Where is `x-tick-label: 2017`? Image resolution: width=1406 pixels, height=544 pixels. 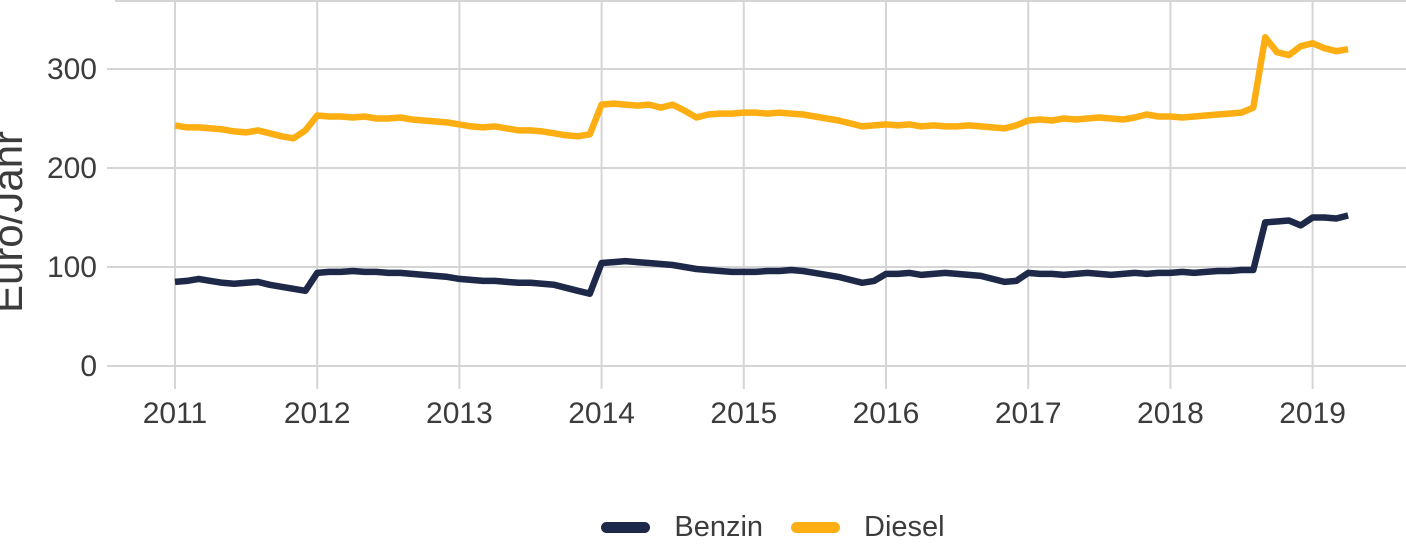
x-tick-label: 2017 is located at coordinates (1028, 413).